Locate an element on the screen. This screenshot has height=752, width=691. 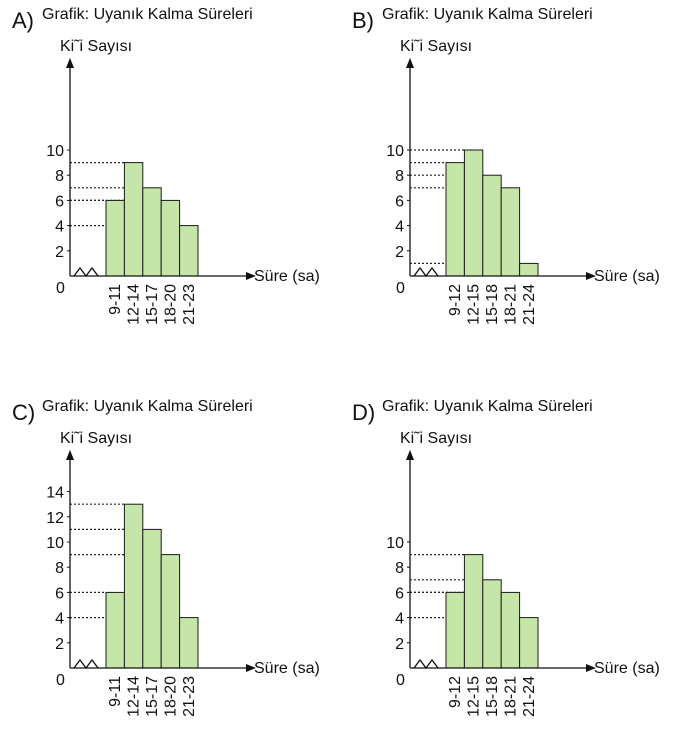
y-tick-label: 12 is located at coordinates (55, 518).